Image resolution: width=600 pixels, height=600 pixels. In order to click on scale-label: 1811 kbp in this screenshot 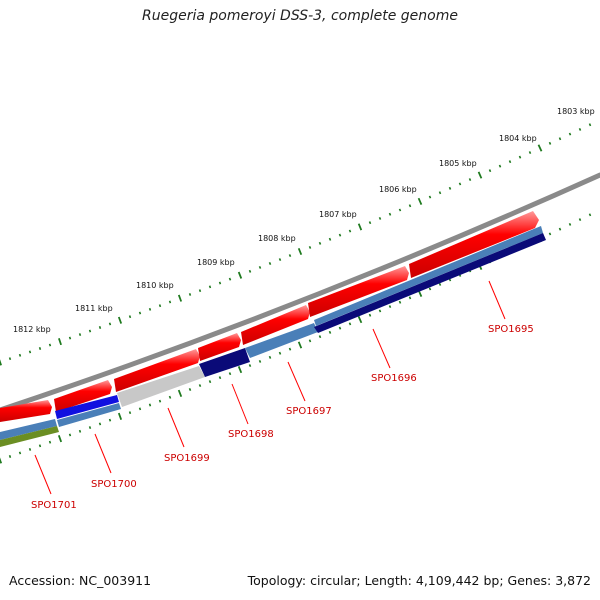, I will do `click(94, 308)`.